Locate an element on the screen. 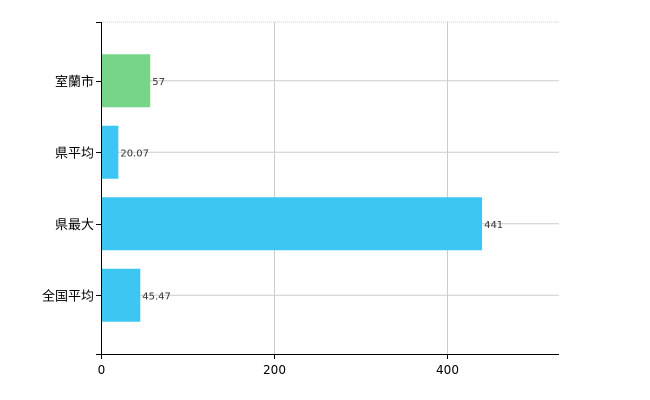  category-label: 県平均 is located at coordinates (74, 153).